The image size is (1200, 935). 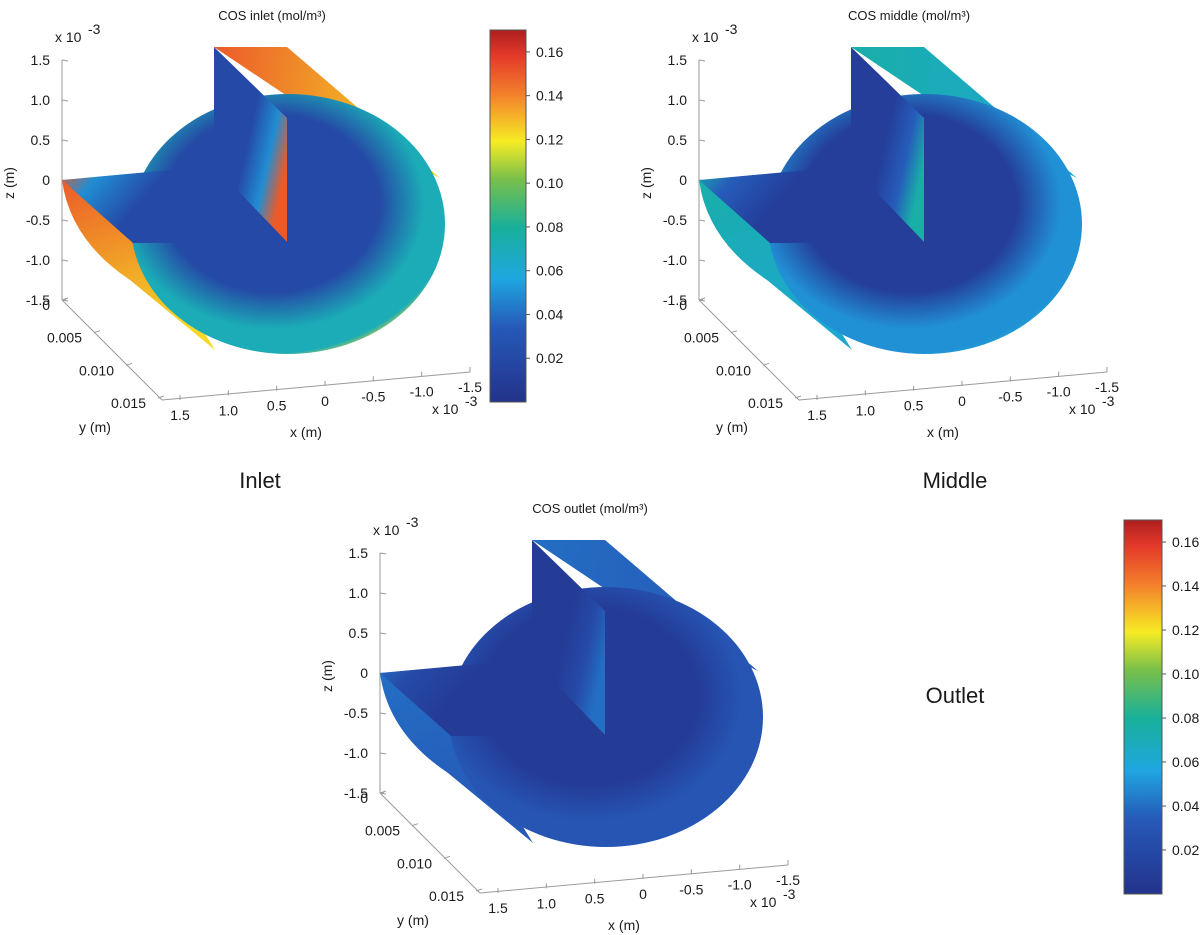 I want to click on colorbar-tick-label: 0.02, so click(x=549, y=358).